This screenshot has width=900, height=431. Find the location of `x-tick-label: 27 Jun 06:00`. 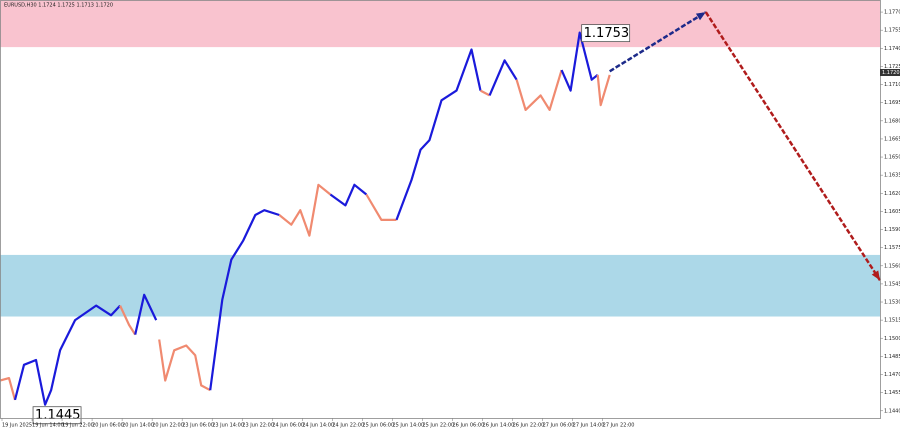

x-tick-label: 27 Jun 06:00 is located at coordinates (559, 426).